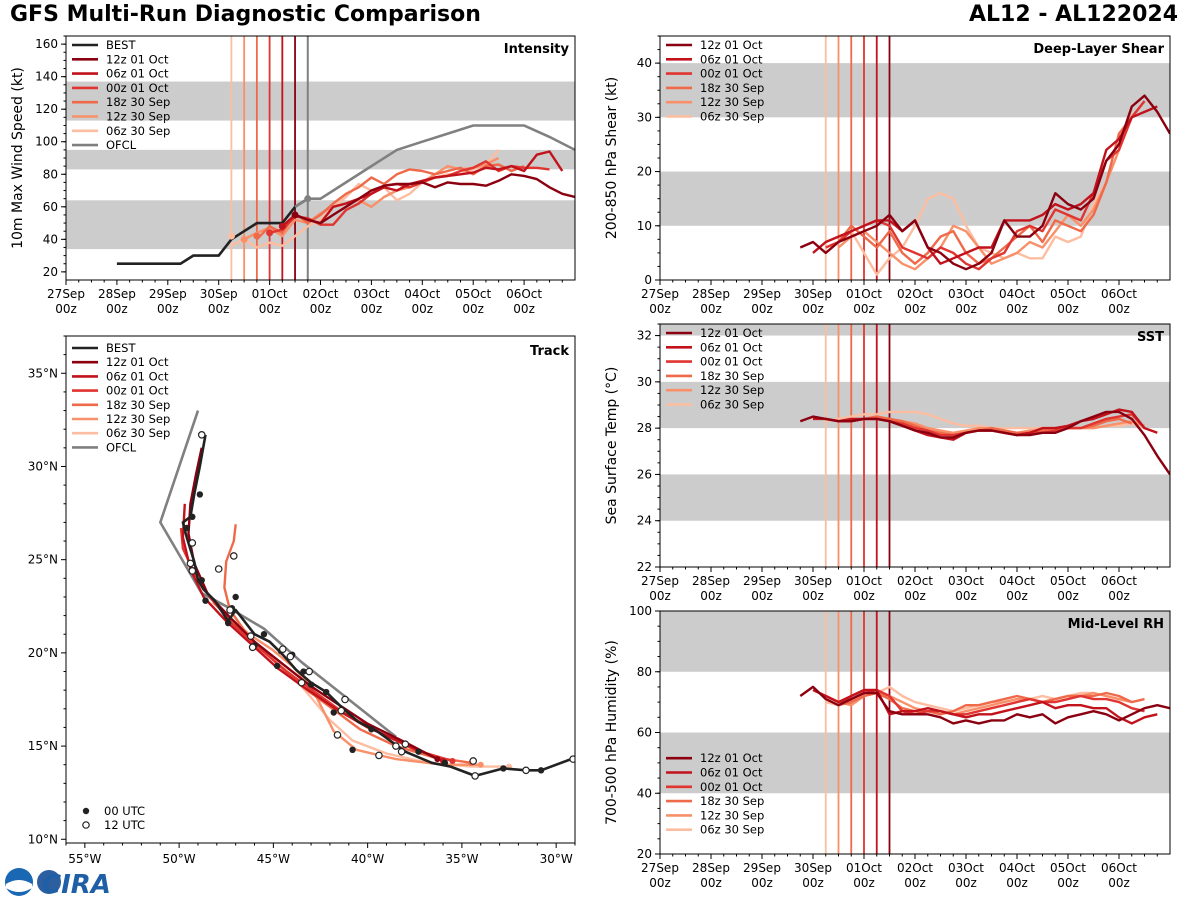 This screenshot has height=900, width=1200. What do you see at coordinates (640, 611) in the screenshot?
I see `y-tick-label: 100` at bounding box center [640, 611].